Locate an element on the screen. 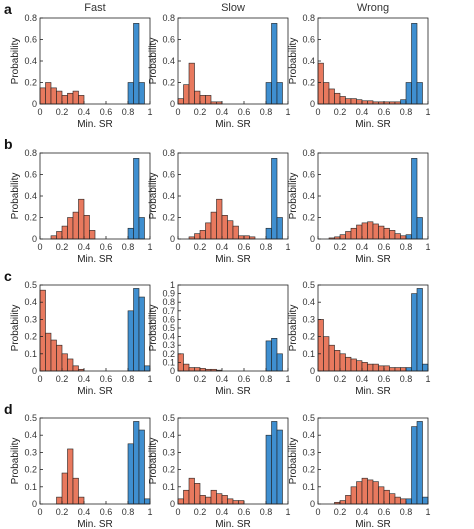  panel-d-wrong-y-tick-label: 0.2 is located at coordinates (308, 470).